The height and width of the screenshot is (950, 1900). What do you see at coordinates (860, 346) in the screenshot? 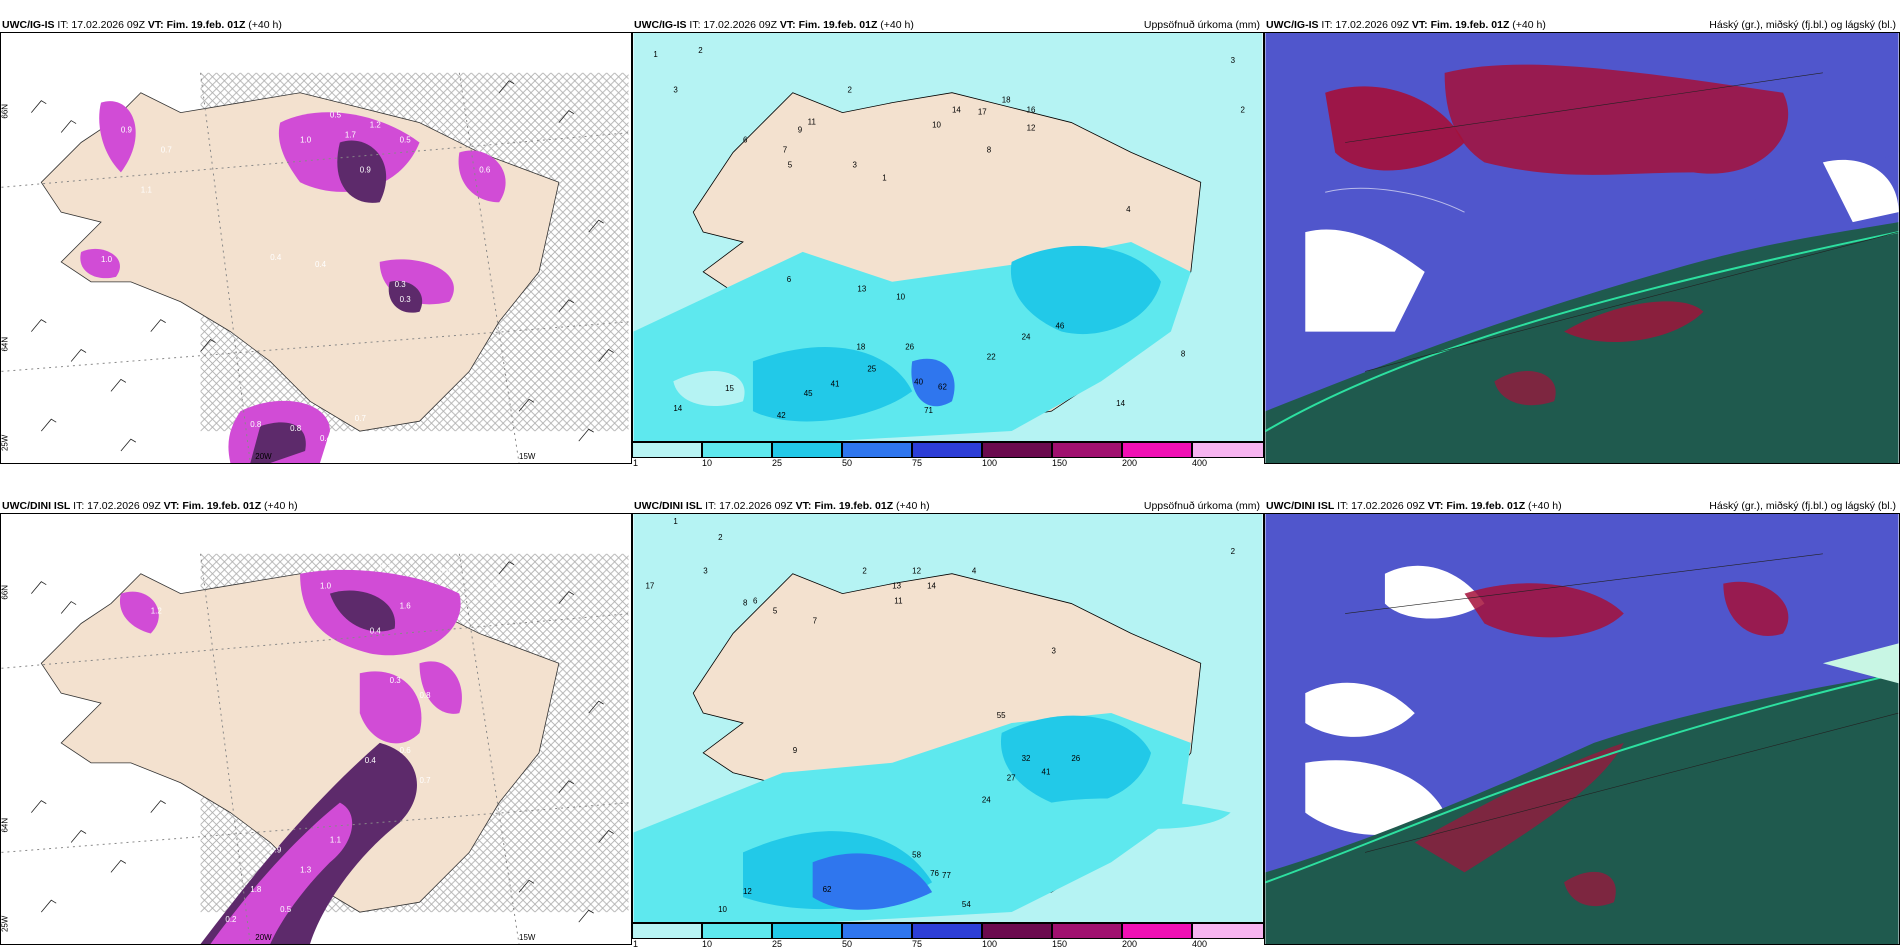
I see `value-label: 18` at bounding box center [860, 346].